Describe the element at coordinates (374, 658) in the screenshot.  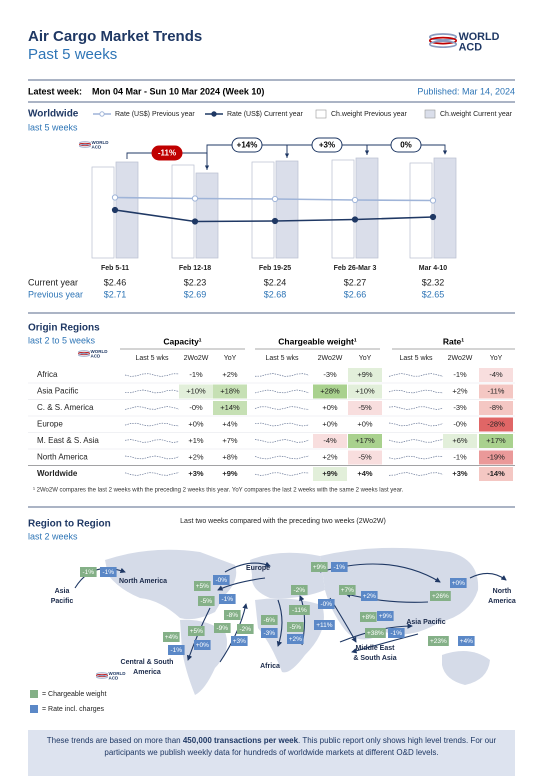
I see `region-label: & South Asia` at that location.